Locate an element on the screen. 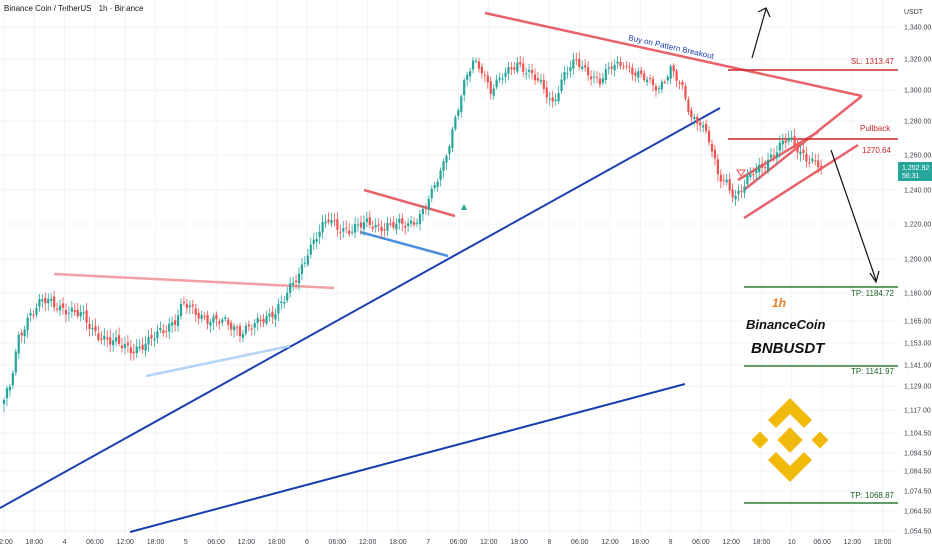 This screenshot has width=932, height=550. pullback-label: Pullback is located at coordinates (875, 128).